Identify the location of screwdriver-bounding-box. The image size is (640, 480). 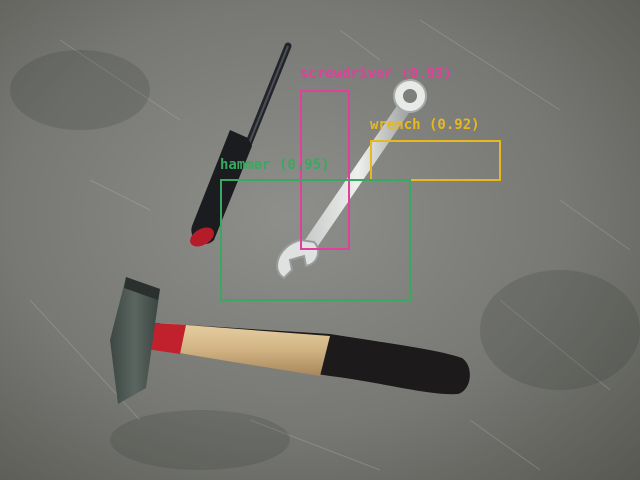
(325, 170).